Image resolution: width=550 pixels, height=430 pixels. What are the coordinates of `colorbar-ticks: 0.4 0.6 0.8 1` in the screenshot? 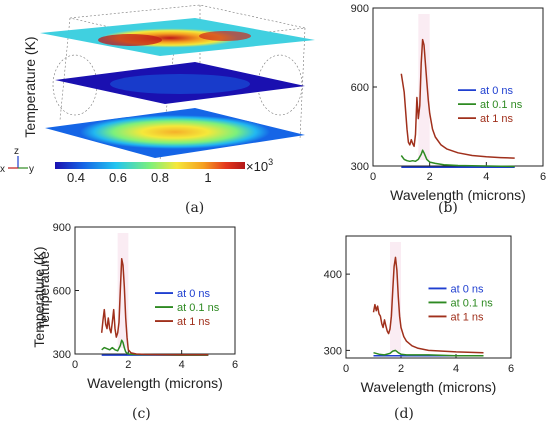 It's located at (139, 177).